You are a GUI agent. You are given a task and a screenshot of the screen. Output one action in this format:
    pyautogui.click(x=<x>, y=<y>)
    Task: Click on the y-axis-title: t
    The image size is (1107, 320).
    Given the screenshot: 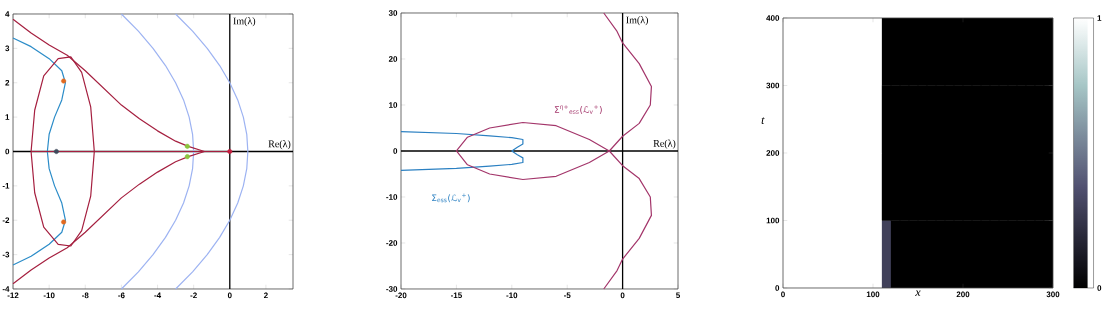 What is the action you would take?
    pyautogui.click(x=763, y=121)
    